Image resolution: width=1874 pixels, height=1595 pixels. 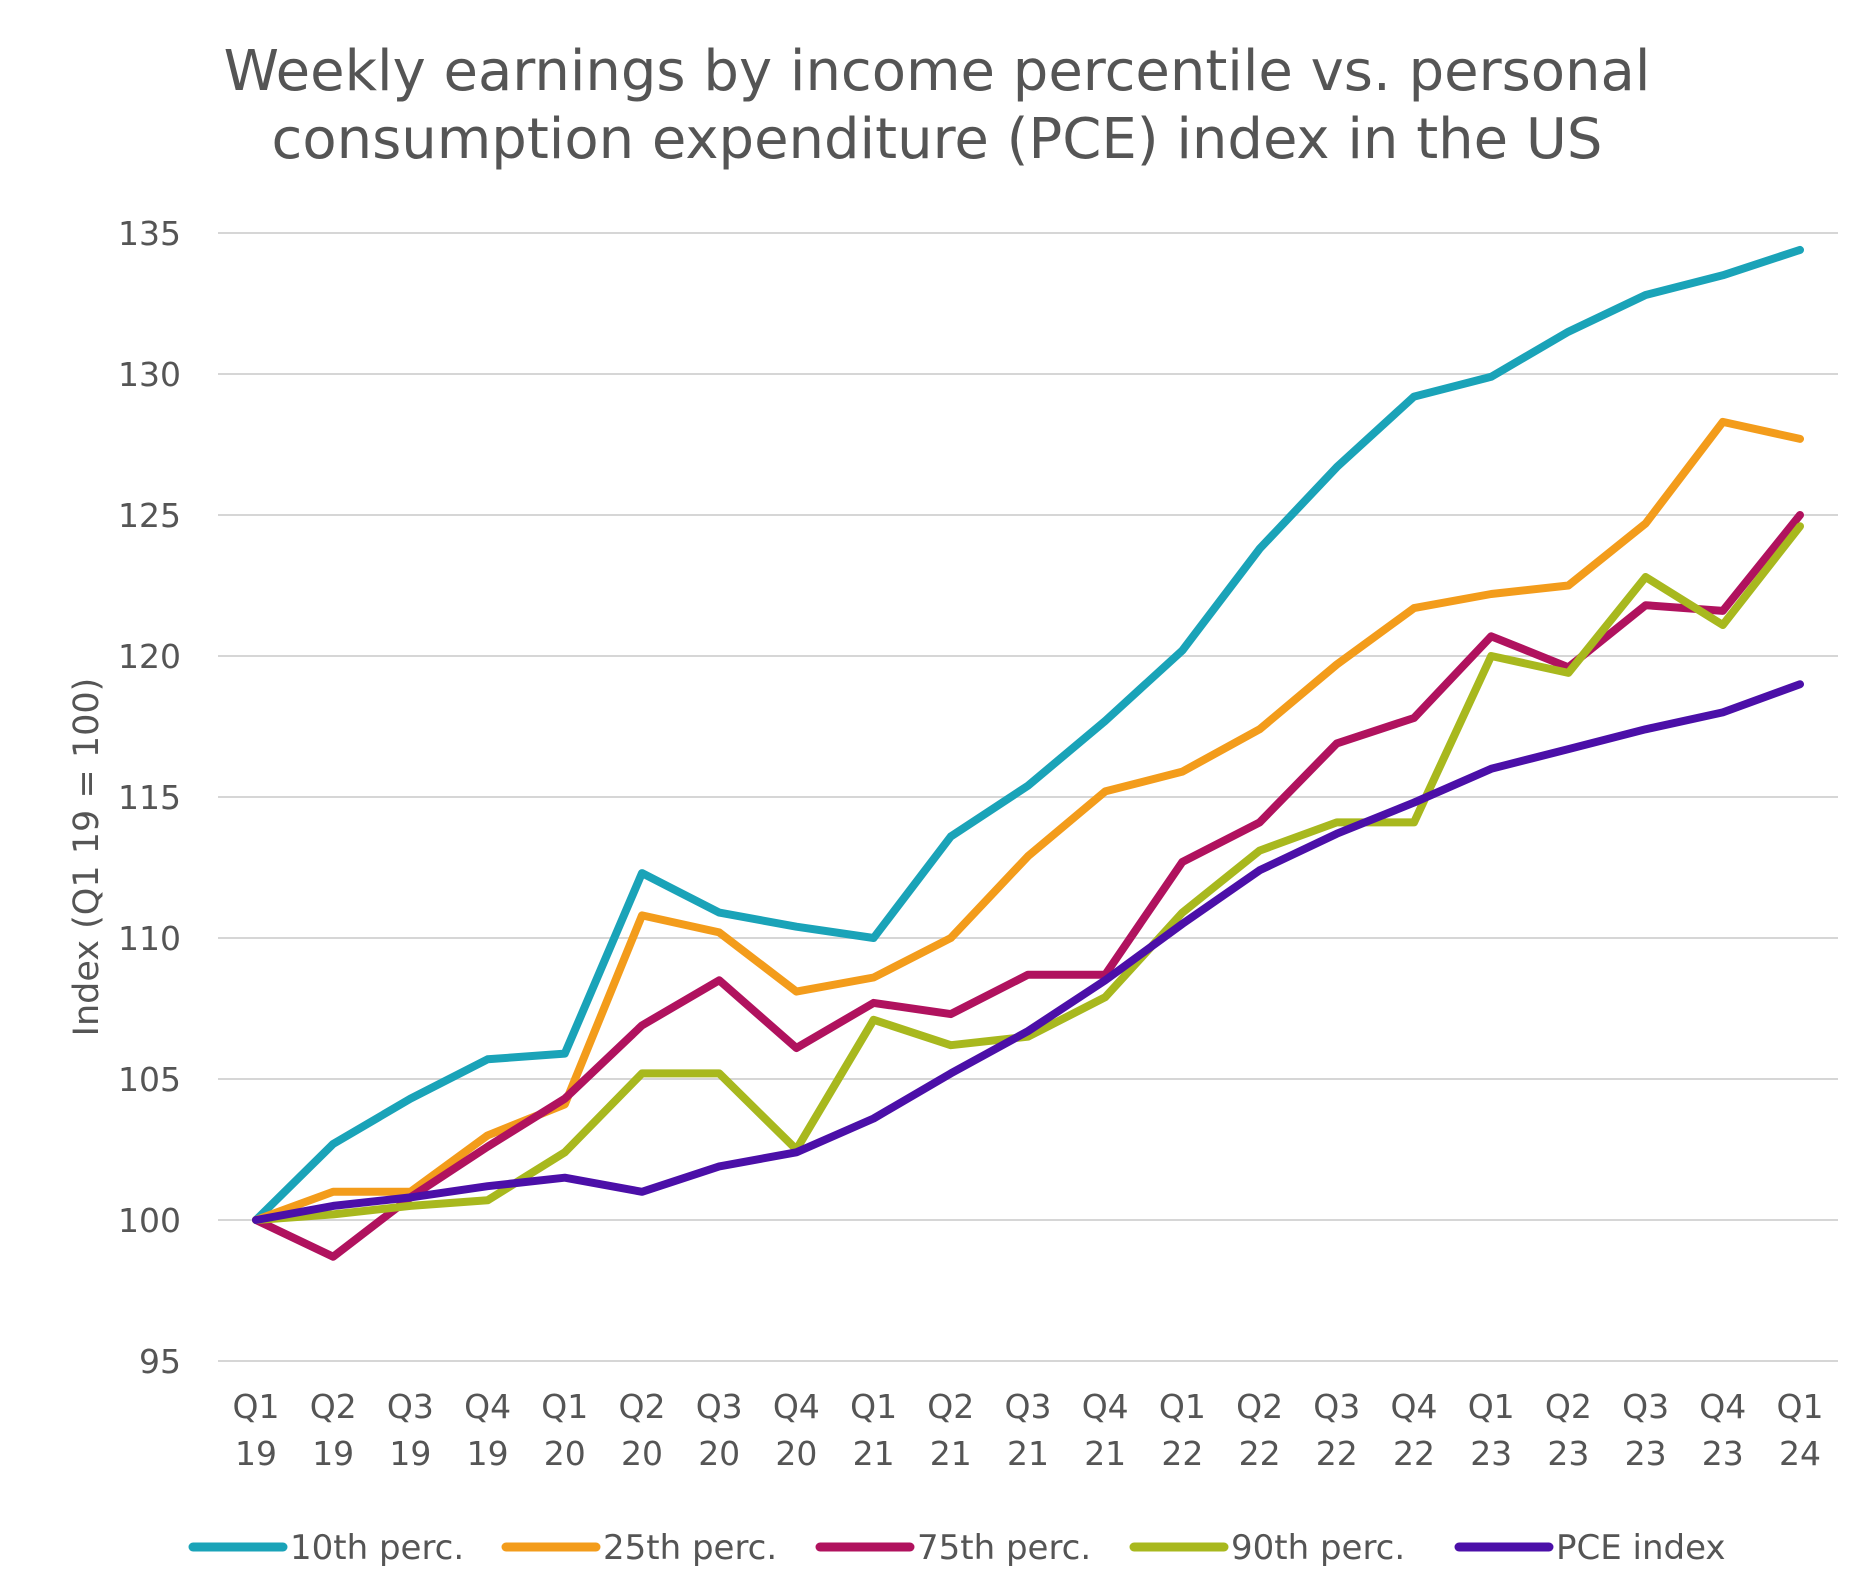 What do you see at coordinates (149, 938) in the screenshot?
I see `y-tick-label: 110` at bounding box center [149, 938].